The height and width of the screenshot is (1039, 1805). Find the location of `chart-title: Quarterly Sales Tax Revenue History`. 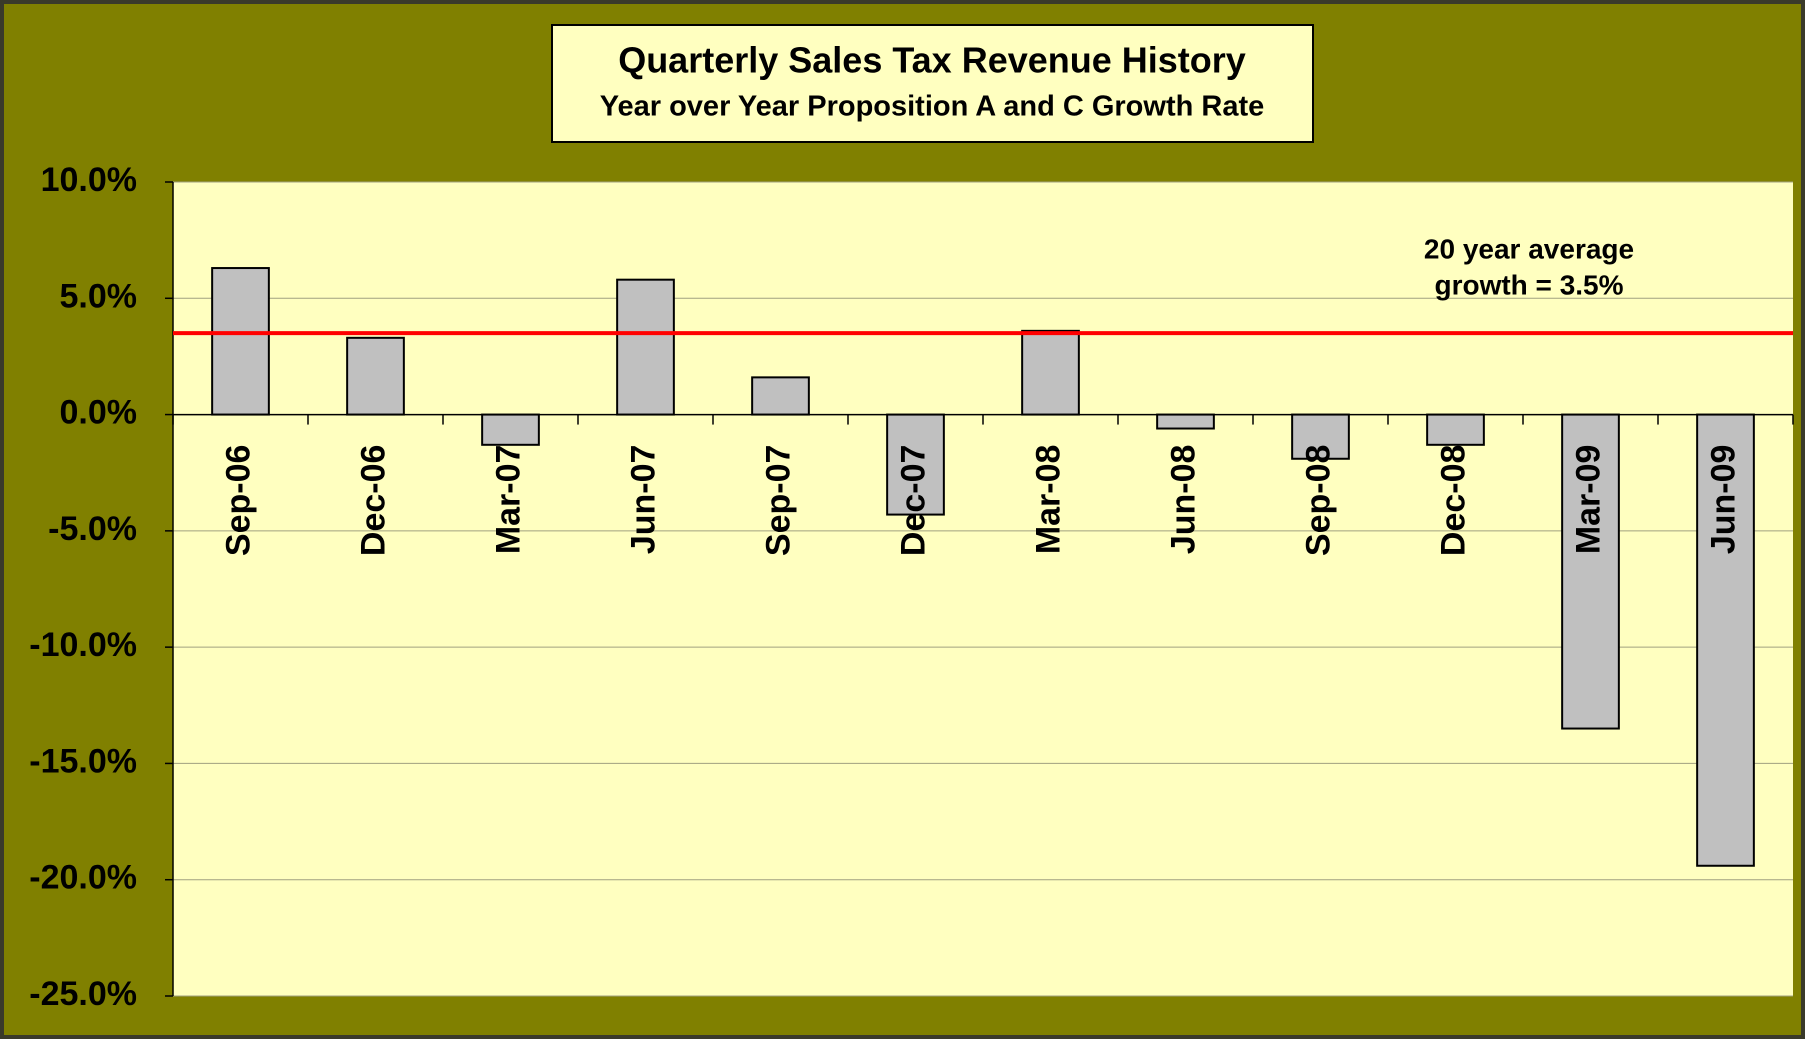

chart-title: Quarterly Sales Tax Revenue History is located at coordinates (932, 60).